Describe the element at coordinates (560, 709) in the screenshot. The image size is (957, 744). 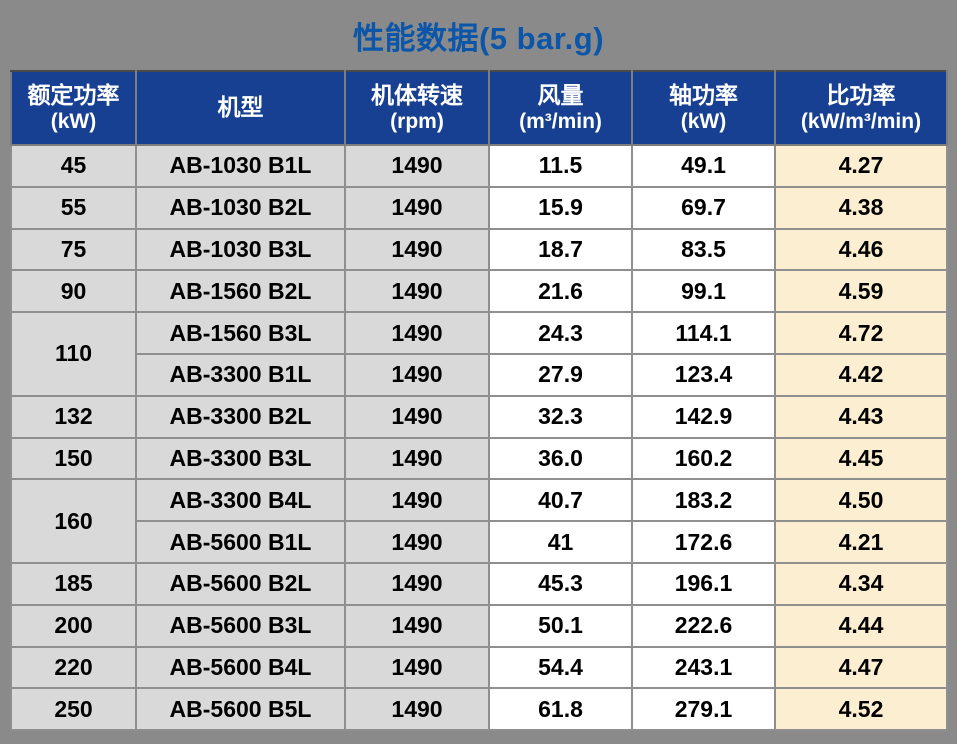
I see `cell-air-flow: 61.8` at that location.